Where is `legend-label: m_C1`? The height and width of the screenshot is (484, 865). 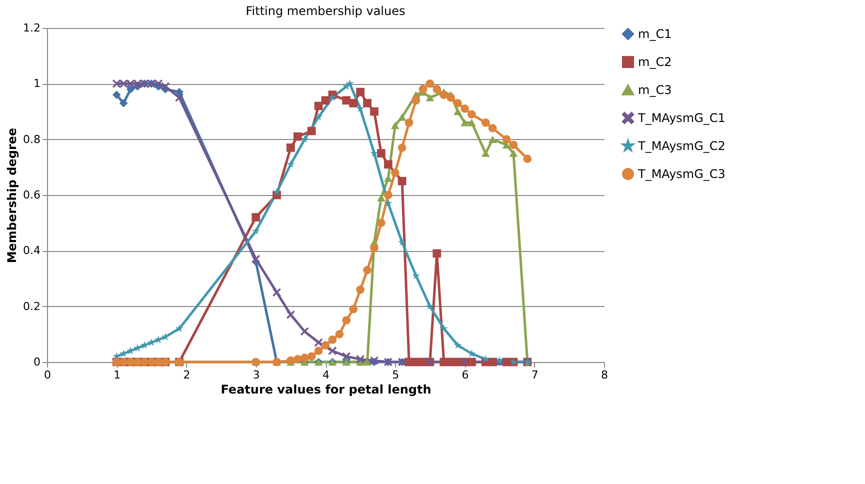
legend-label: m_C1 is located at coordinates (655, 34).